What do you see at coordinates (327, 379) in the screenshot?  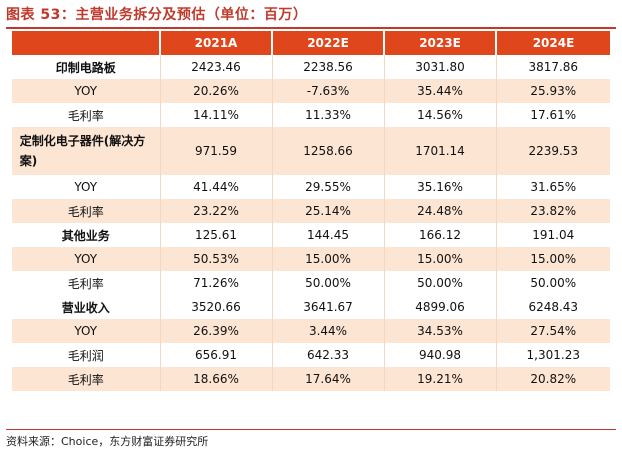 I see `table-cell: 17.64%` at bounding box center [327, 379].